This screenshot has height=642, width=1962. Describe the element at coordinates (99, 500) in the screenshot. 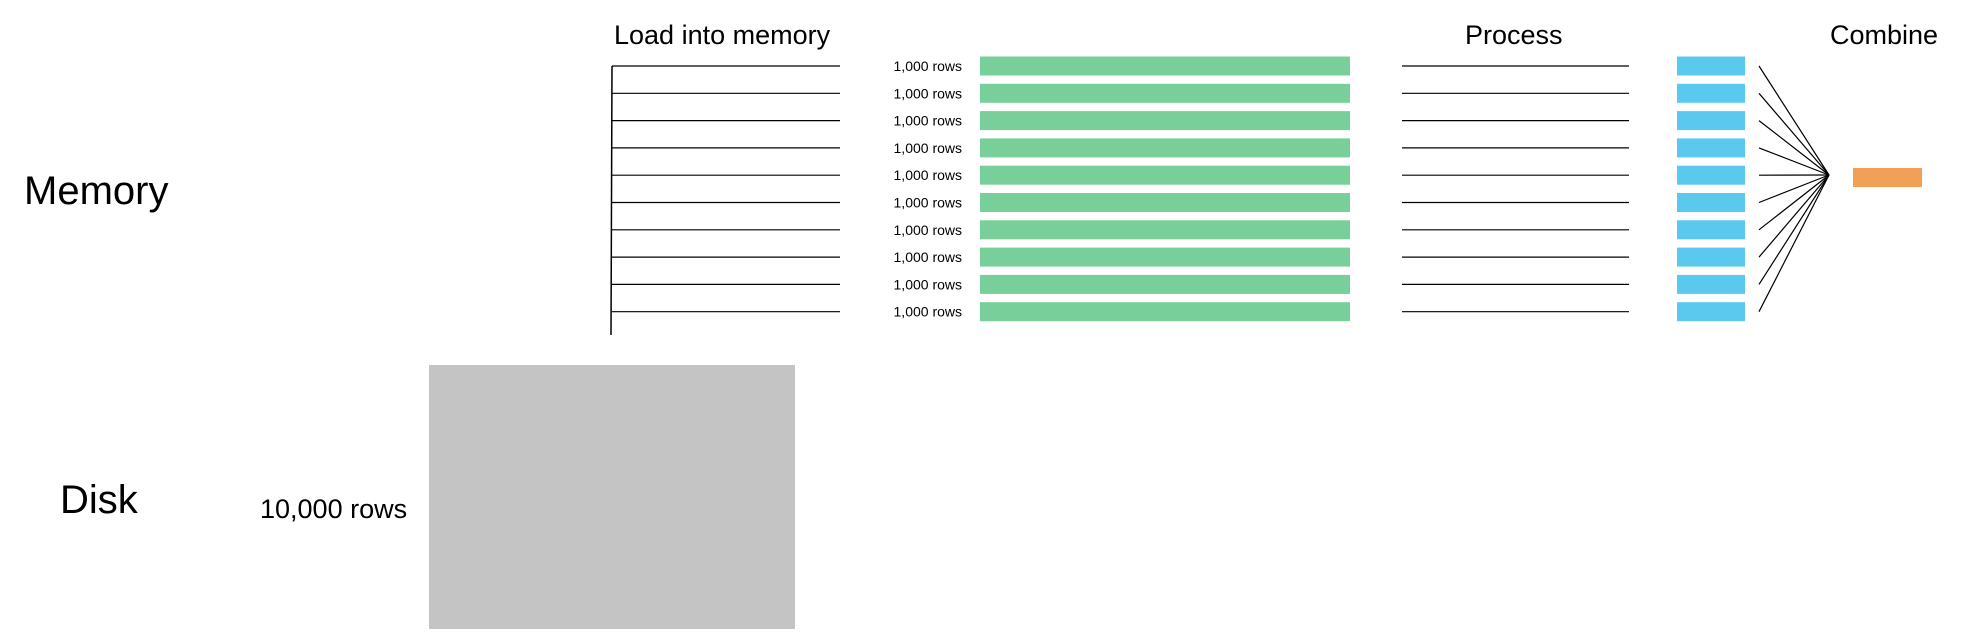

I see `disk-label: Disk` at that location.